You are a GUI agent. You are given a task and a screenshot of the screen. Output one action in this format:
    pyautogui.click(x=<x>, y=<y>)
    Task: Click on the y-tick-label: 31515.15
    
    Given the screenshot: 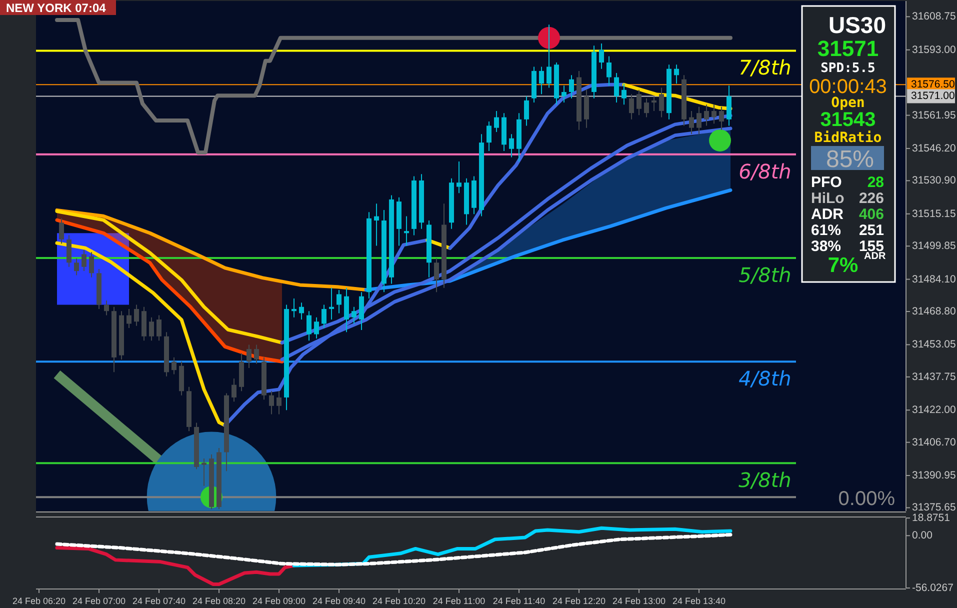 What is the action you would take?
    pyautogui.click(x=934, y=214)
    